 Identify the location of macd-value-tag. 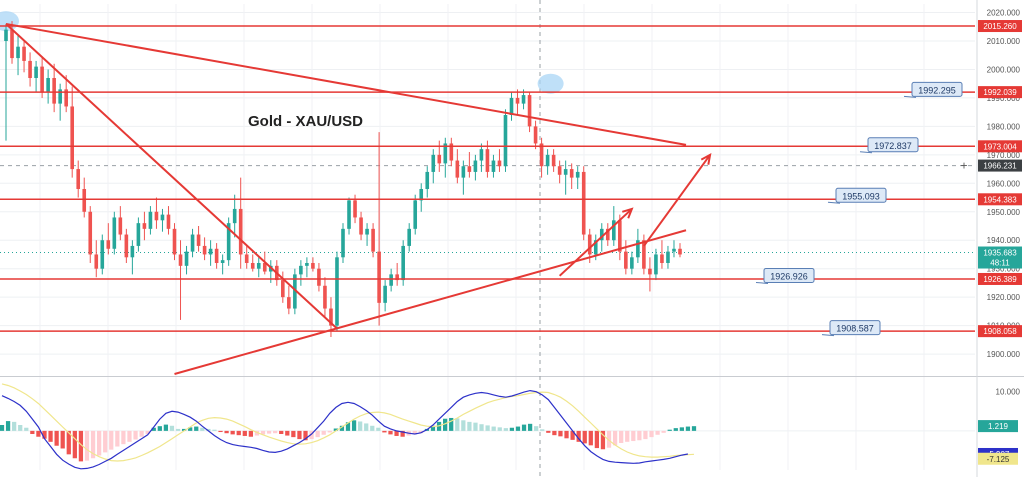
(998, 458).